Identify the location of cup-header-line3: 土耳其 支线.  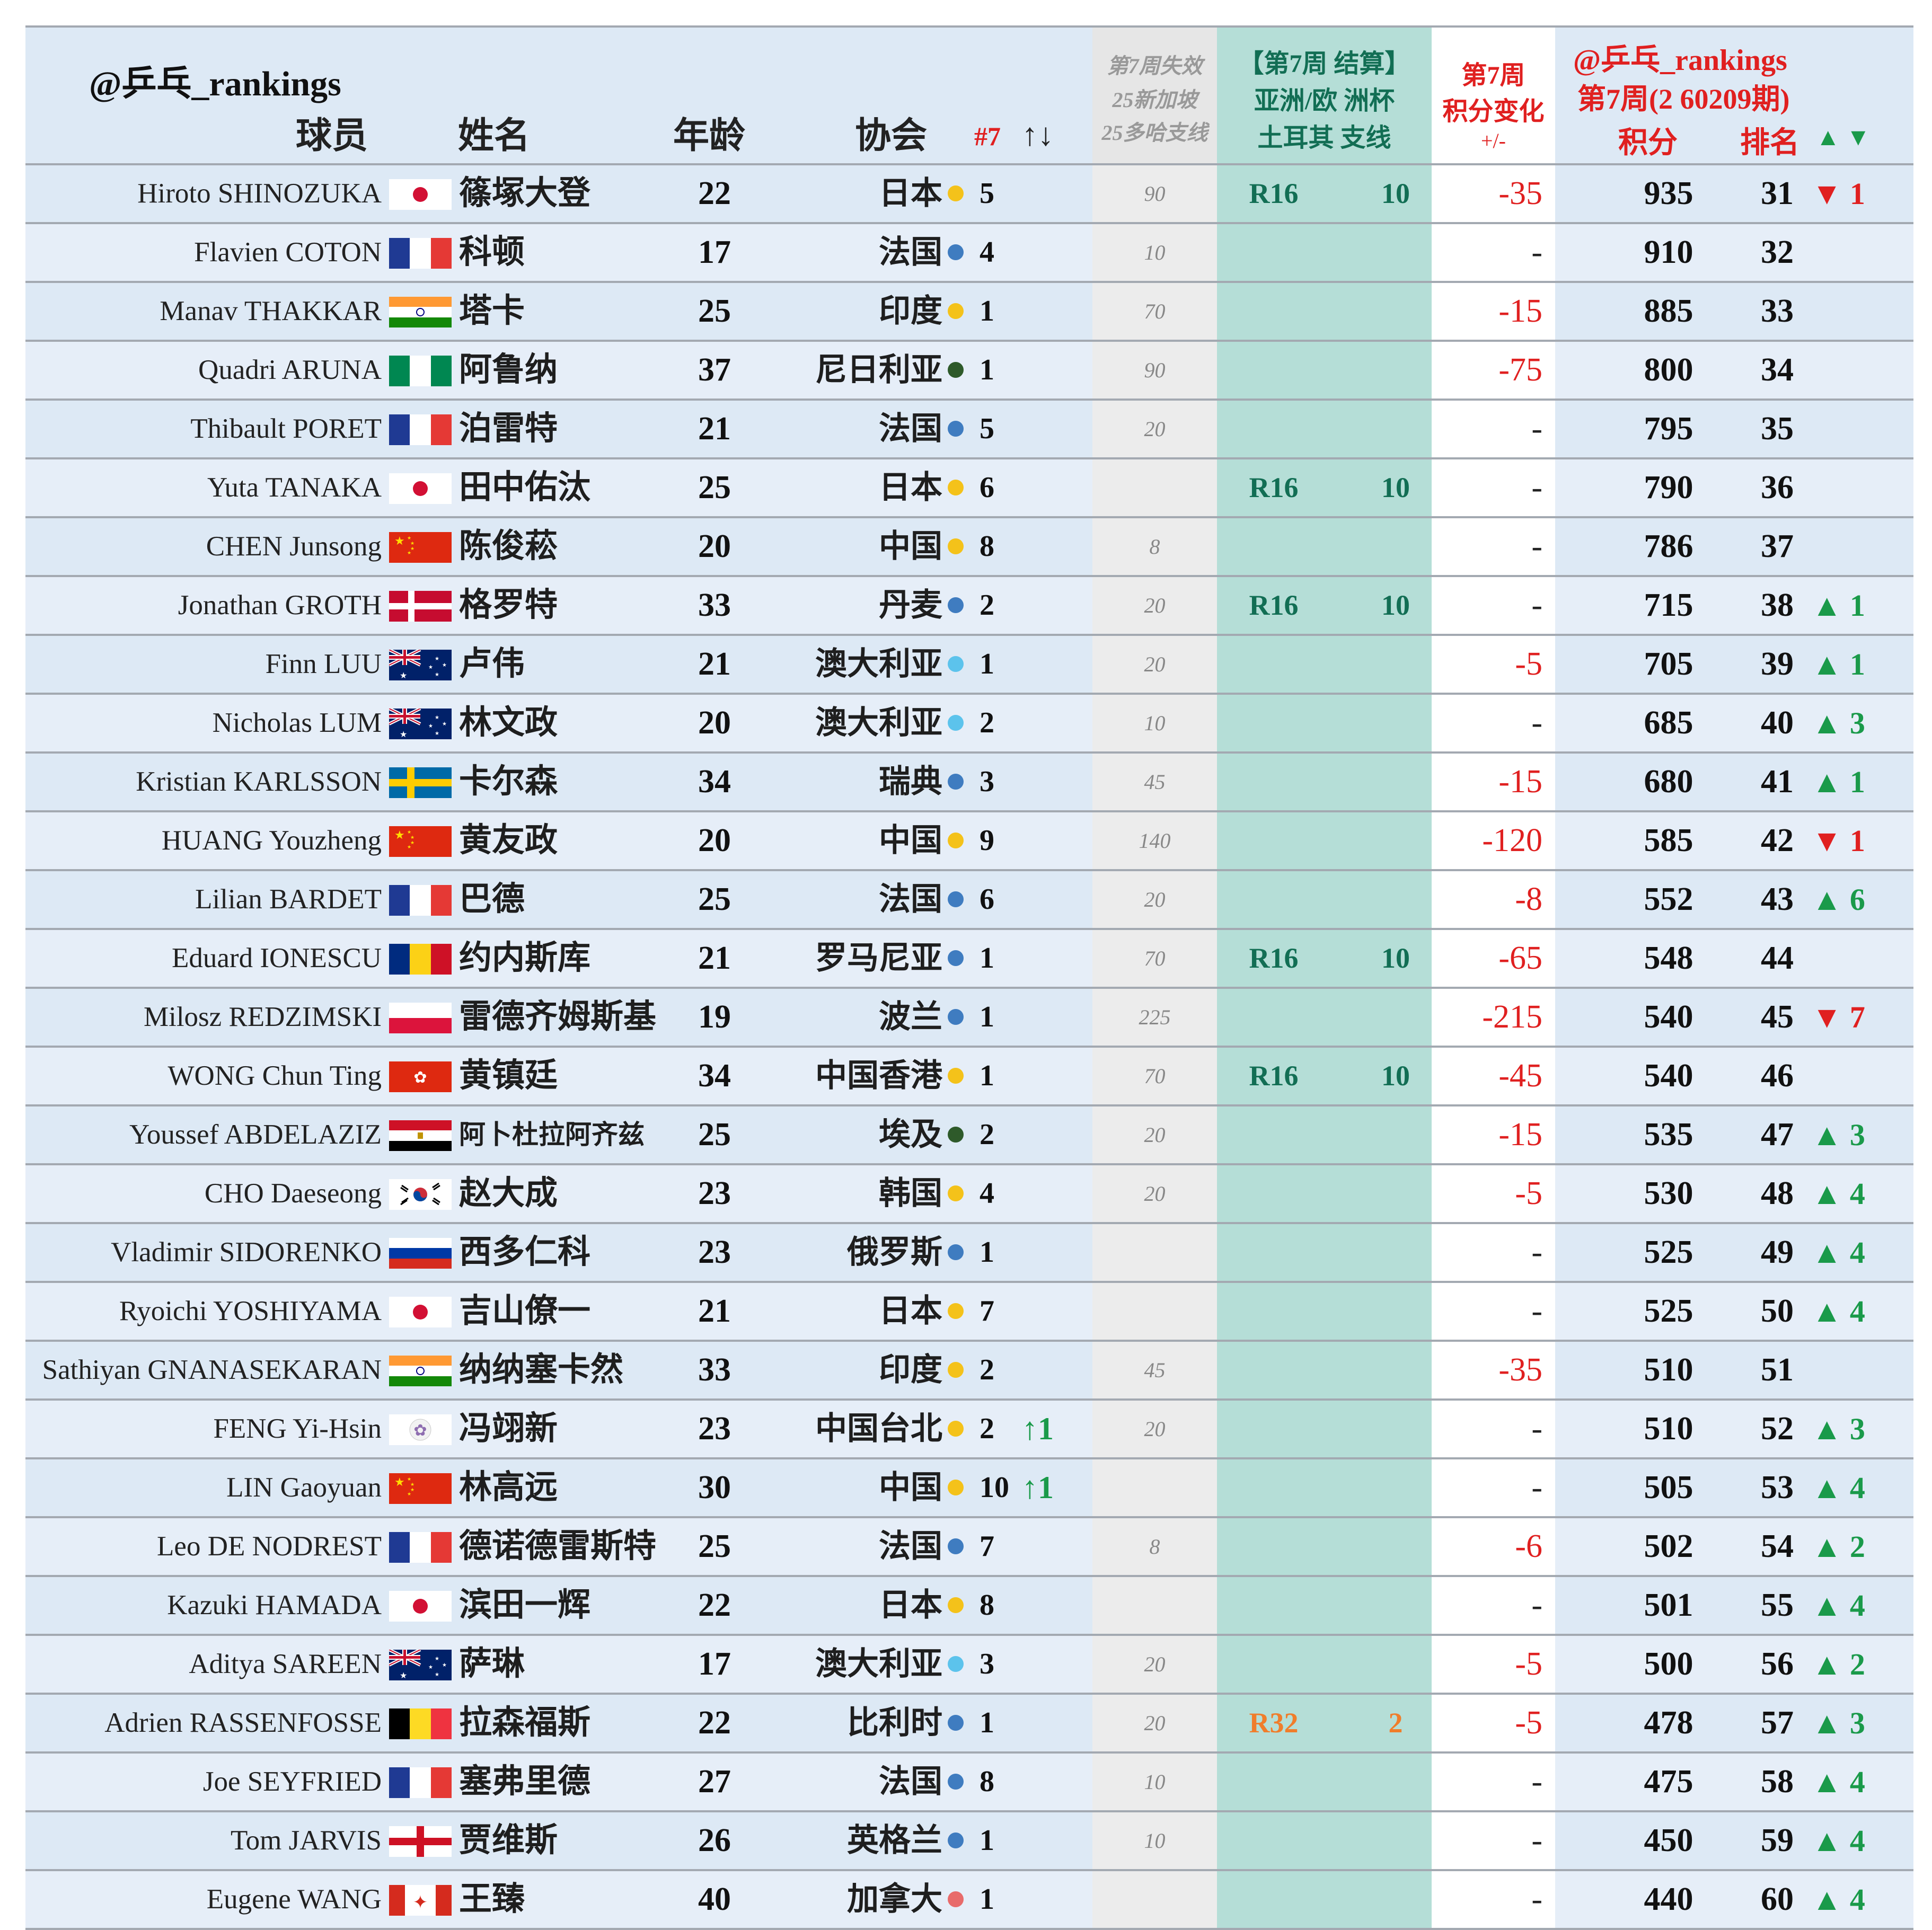
(1324, 138).